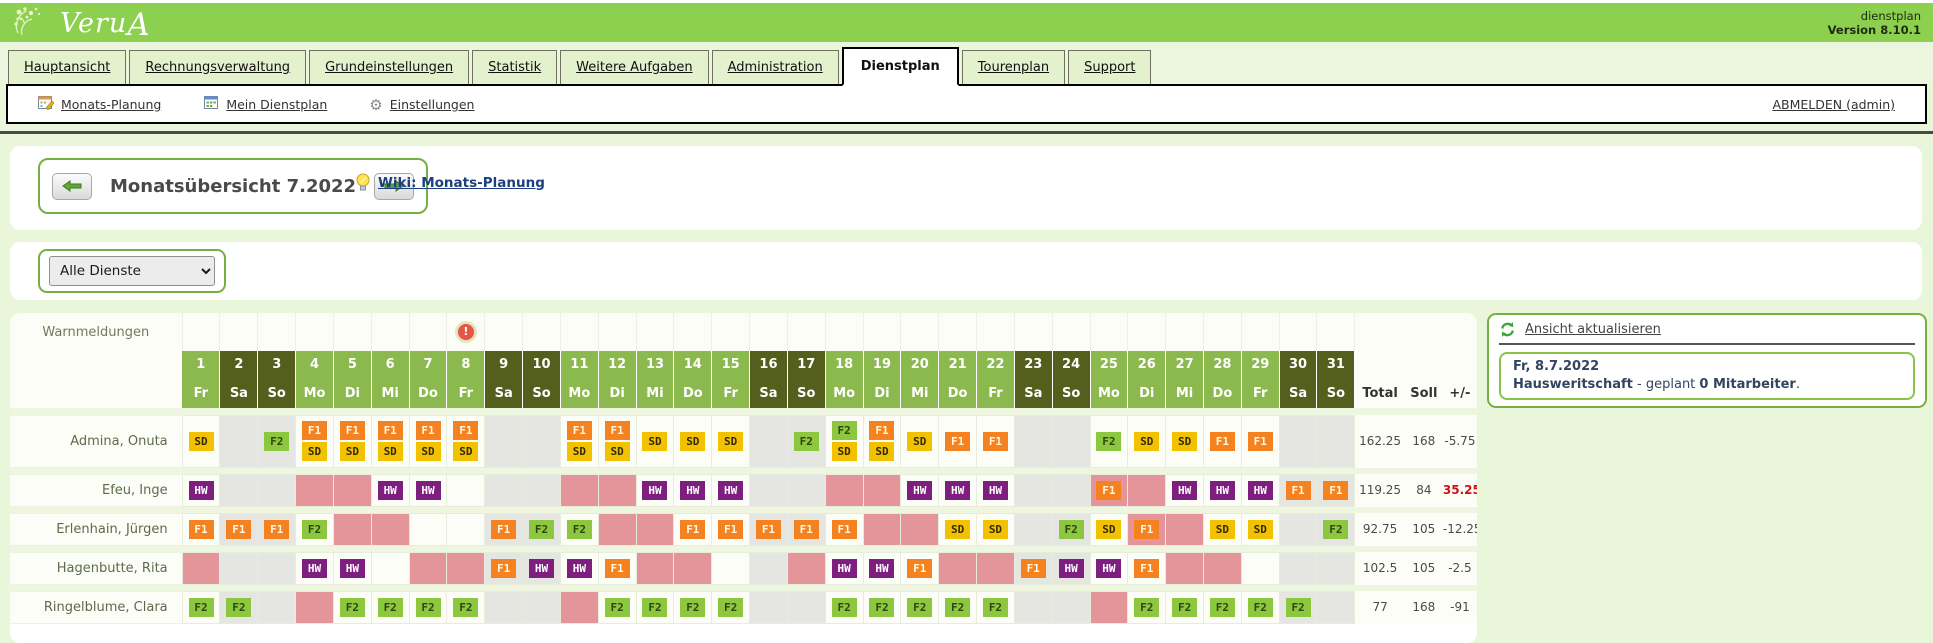  Describe the element at coordinates (634, 67) in the screenshot. I see `tab-weitere-aufgaben: Weitere Aufgaben` at that location.